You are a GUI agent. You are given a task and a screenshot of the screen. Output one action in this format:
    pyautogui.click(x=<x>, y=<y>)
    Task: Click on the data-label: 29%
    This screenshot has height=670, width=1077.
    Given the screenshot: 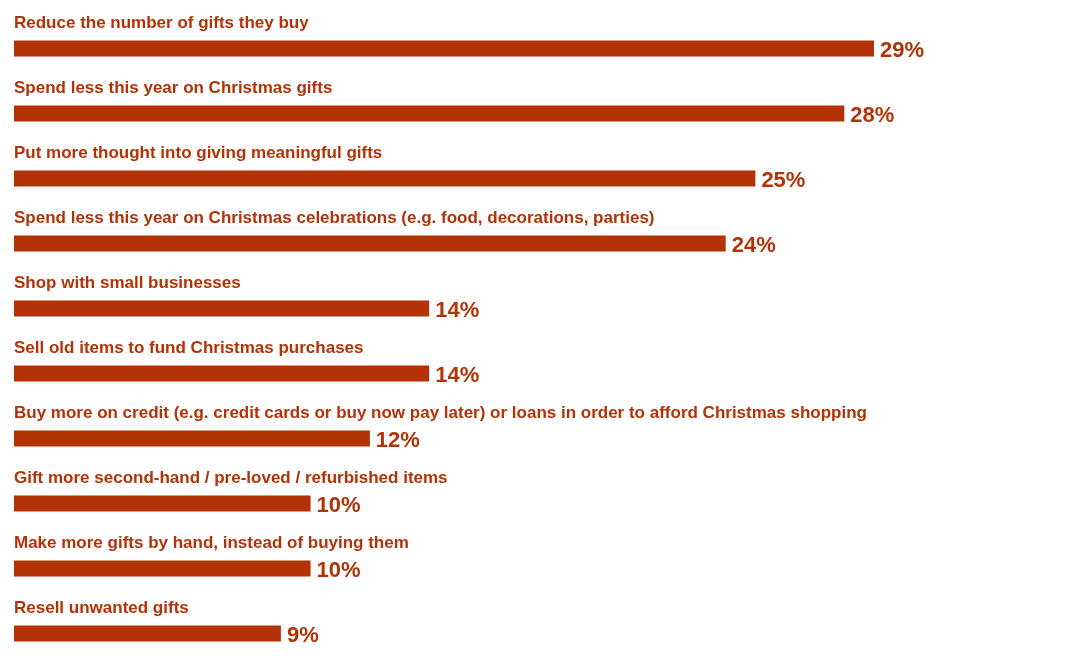 What is the action you would take?
    pyautogui.click(x=902, y=49)
    